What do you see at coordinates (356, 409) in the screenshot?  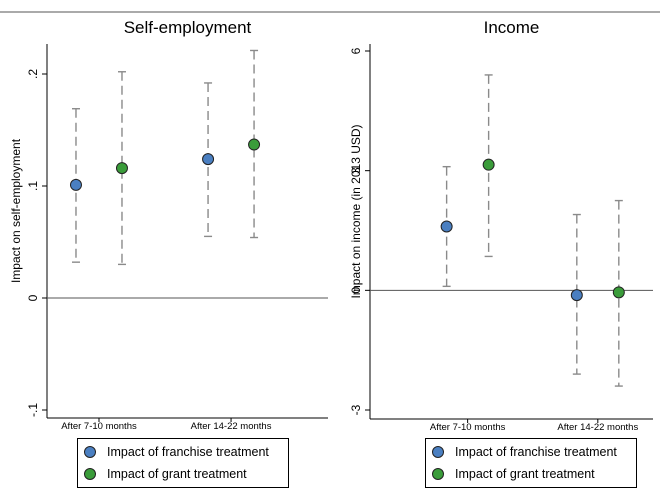 I see `y-tick-label: -3` at bounding box center [356, 409].